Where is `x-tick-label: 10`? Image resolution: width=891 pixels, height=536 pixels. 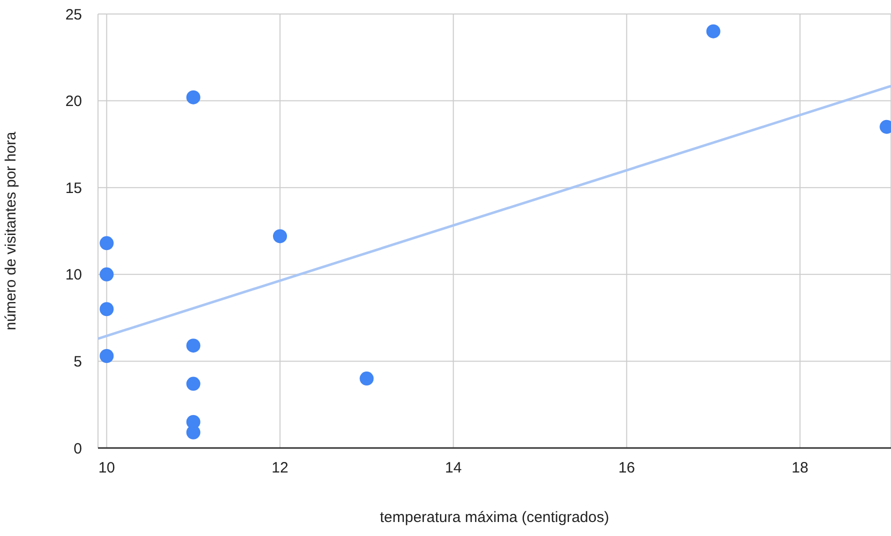
x-tick-label: 10 is located at coordinates (107, 468).